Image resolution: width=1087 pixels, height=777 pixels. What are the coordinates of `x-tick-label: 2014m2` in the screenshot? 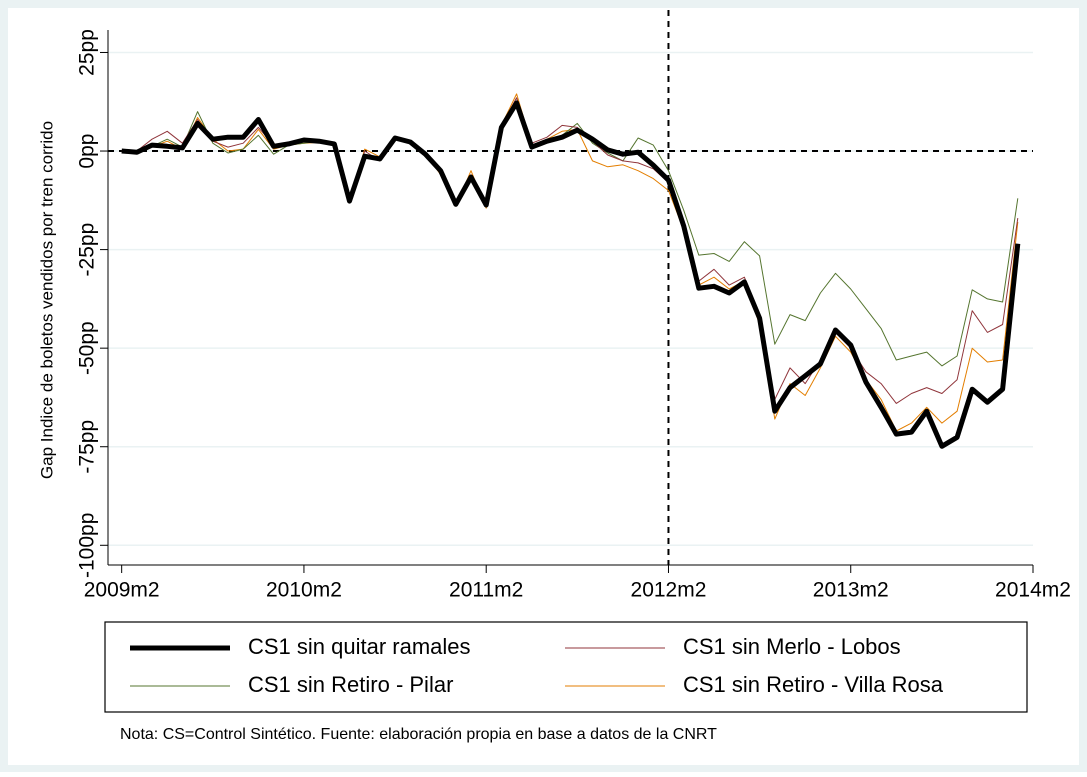 It's located at (1033, 590).